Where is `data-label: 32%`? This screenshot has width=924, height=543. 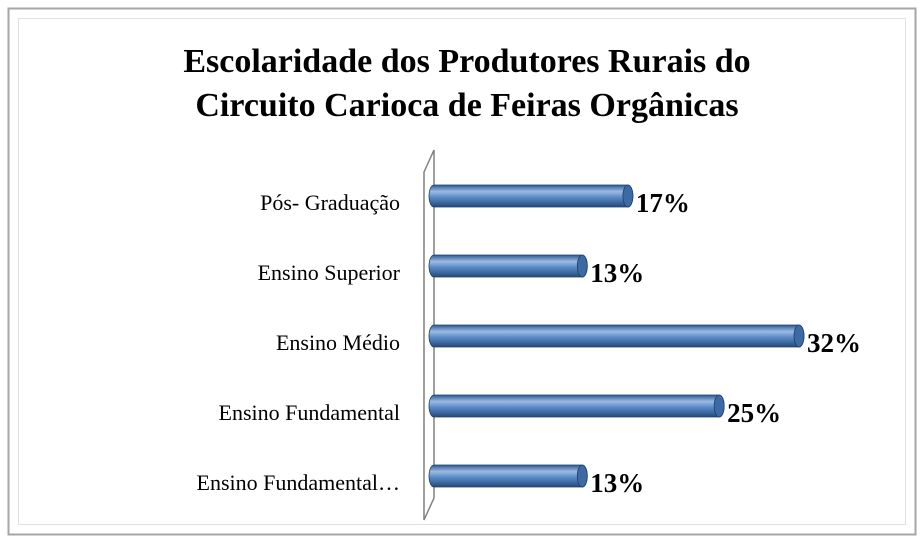
data-label: 32% is located at coordinates (834, 343).